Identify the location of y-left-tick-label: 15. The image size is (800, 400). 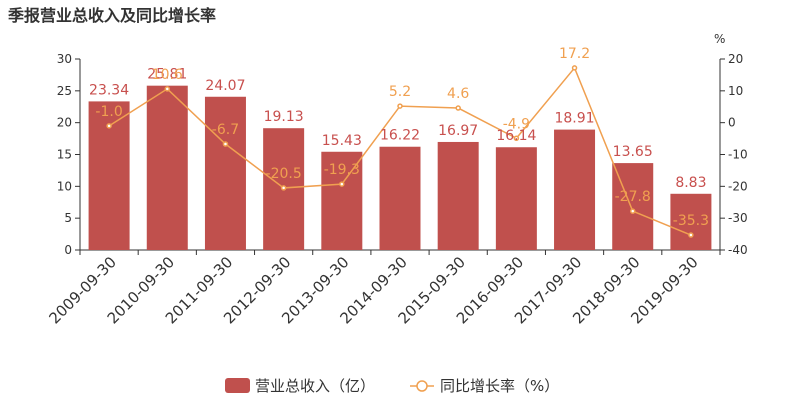
(64, 155).